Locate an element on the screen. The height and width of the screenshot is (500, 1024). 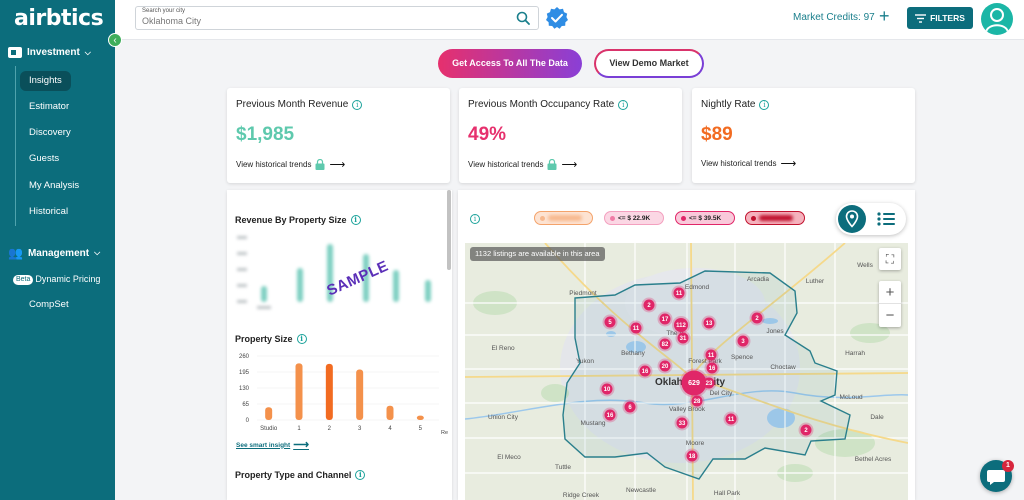
lock-icon is located at coordinates (320, 164).